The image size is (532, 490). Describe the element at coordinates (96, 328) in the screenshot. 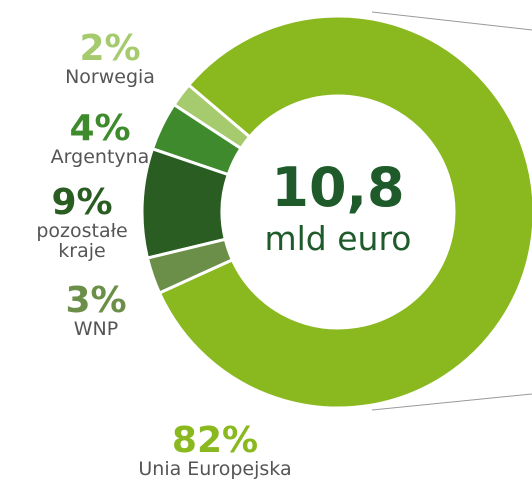

I see `legend-label: WNP` at that location.